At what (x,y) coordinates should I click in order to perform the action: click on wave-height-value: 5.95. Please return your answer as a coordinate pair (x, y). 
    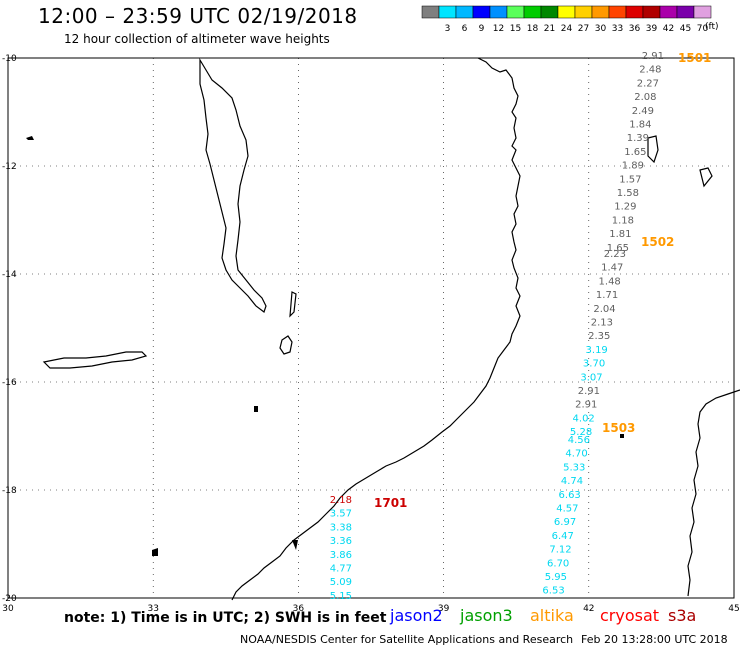
    Looking at the image, I should click on (556, 577).